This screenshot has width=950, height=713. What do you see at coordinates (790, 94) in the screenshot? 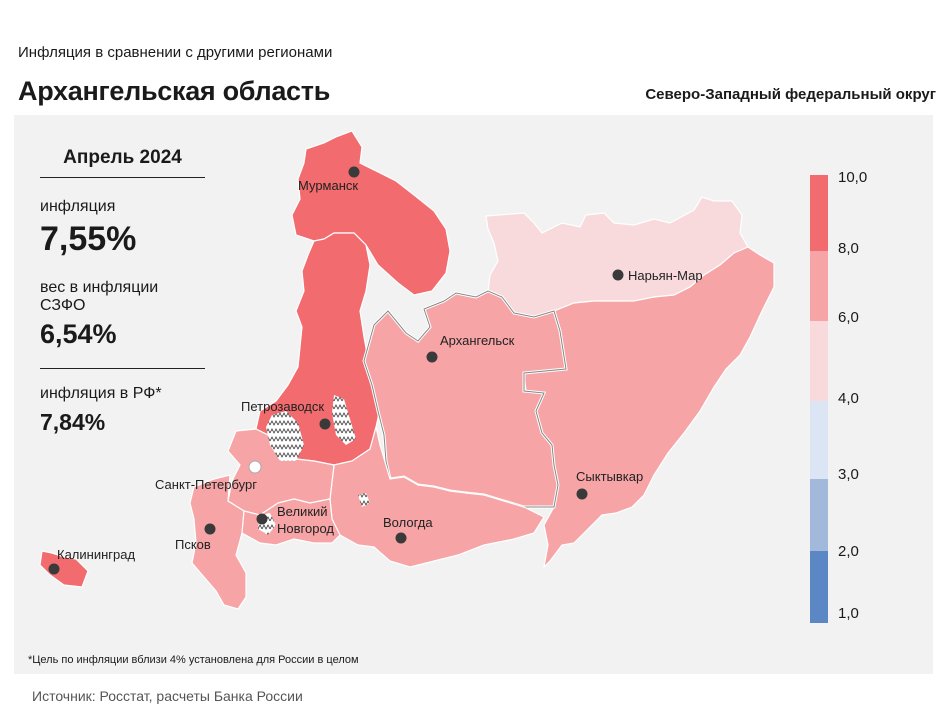
I see `district-name: Северо-Западный федеральный округ` at bounding box center [790, 94].